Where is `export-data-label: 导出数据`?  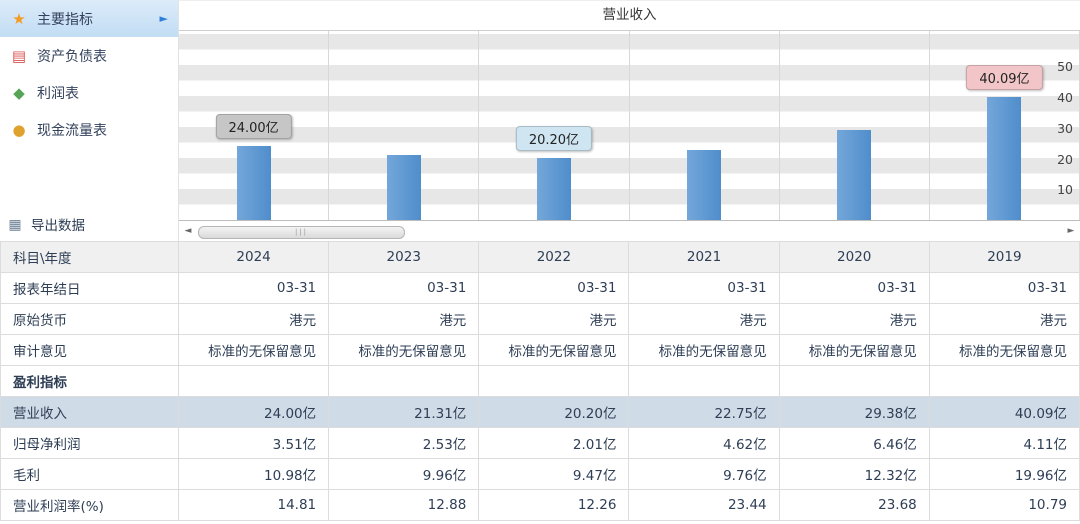 export-data-label: 导出数据 is located at coordinates (58, 226).